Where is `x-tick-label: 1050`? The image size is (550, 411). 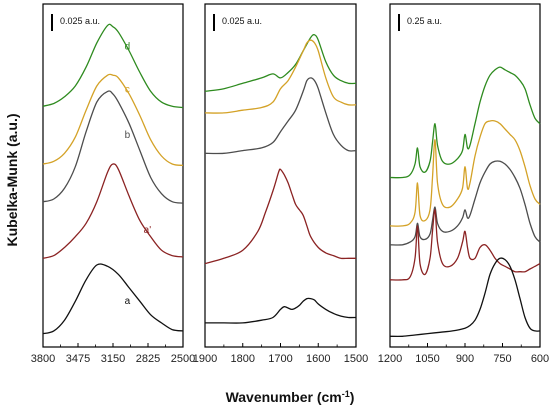
x-tick-label: 1050 is located at coordinates (427, 359).